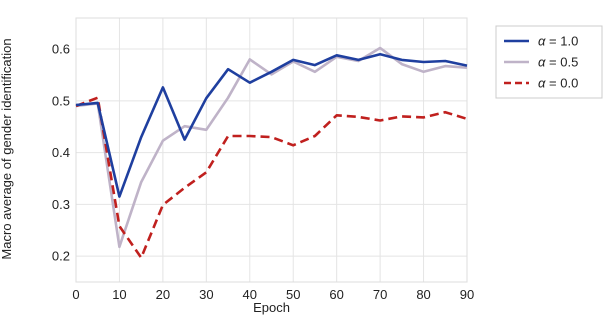 The width and height of the screenshot is (610, 331). What do you see at coordinates (75, 294) in the screenshot?
I see `x-tick-label: 0` at bounding box center [75, 294].